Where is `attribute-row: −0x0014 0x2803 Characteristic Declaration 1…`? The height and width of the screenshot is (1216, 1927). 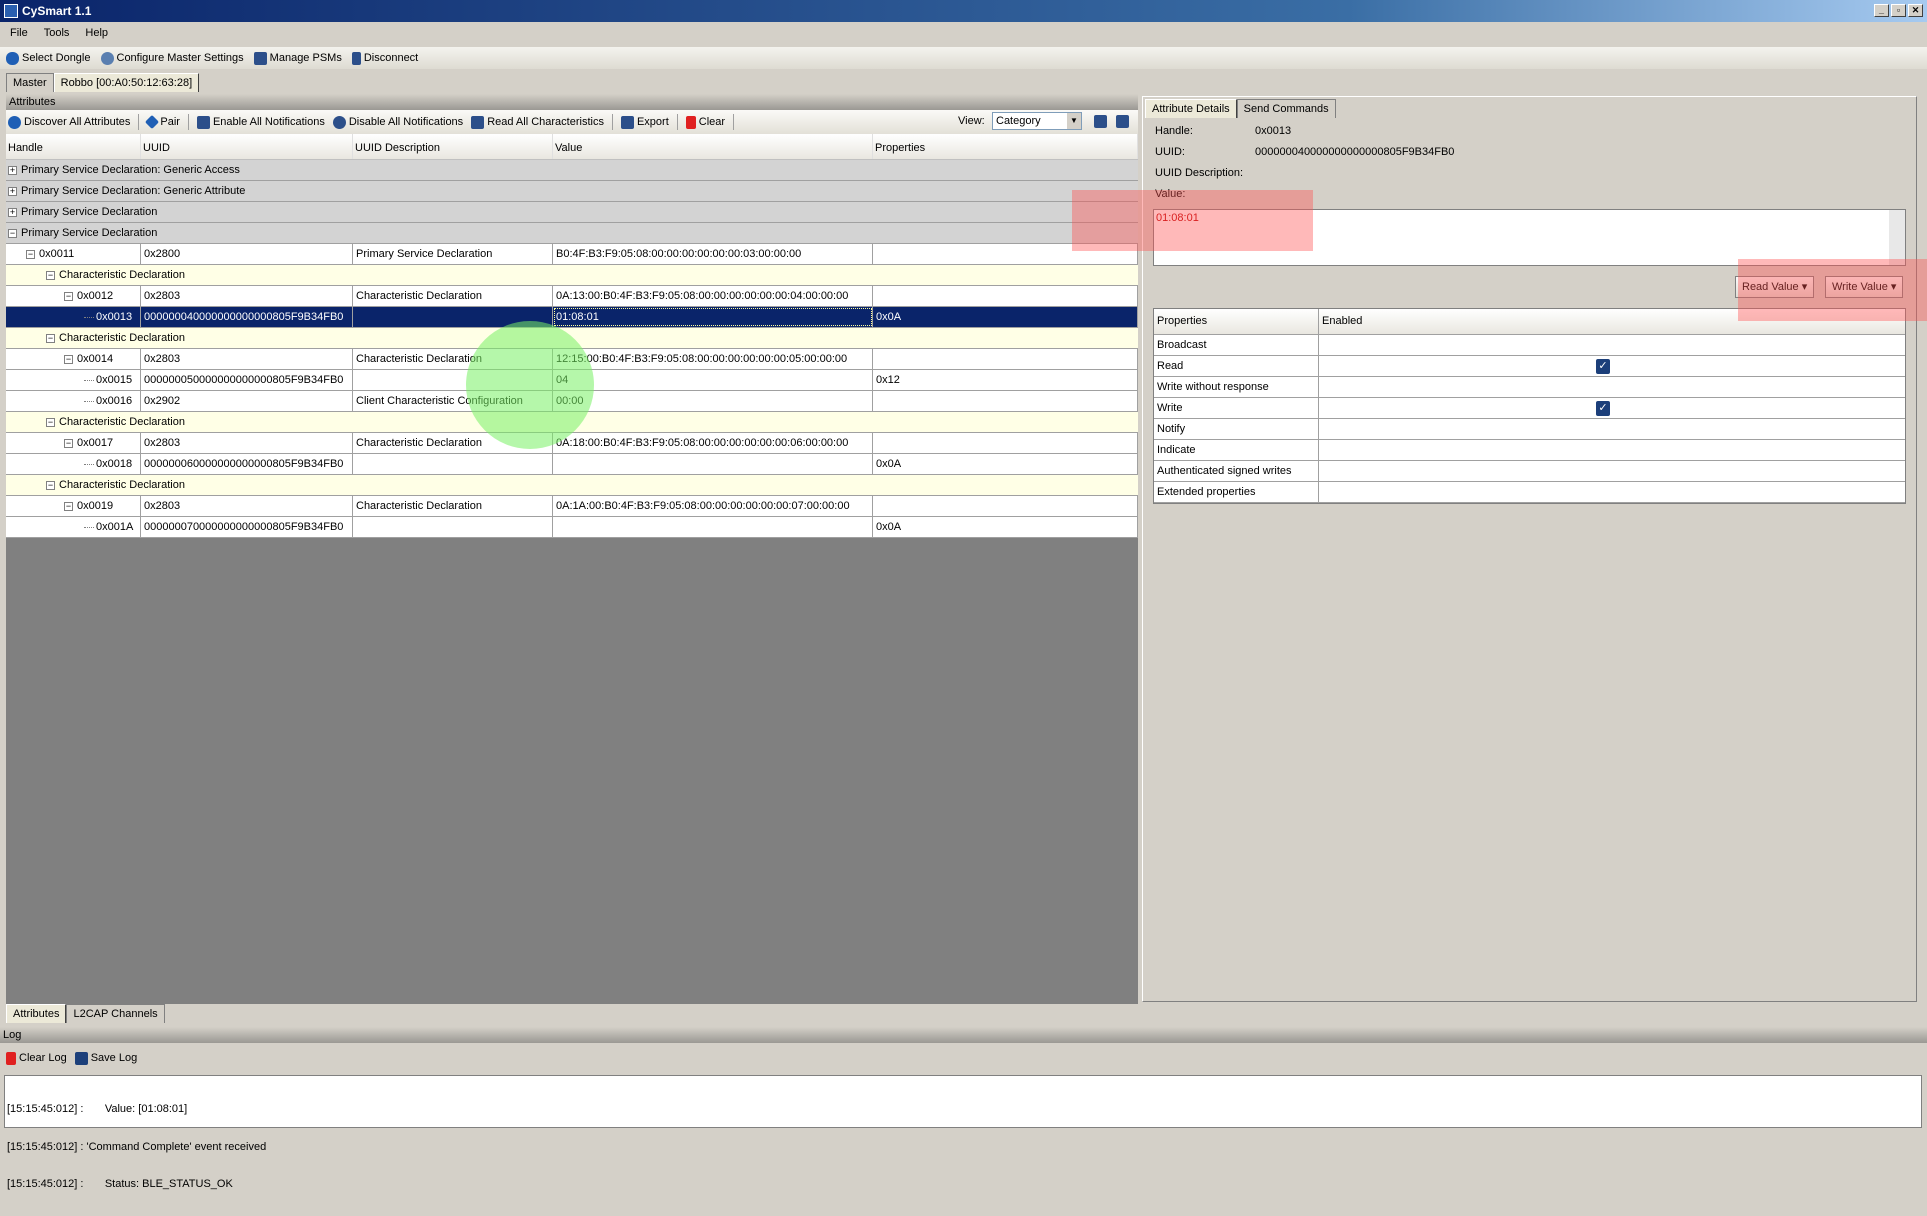
attribute-row: −0x0014 0x2803 Characteristic Declaration 1… is located at coordinates (572, 359).